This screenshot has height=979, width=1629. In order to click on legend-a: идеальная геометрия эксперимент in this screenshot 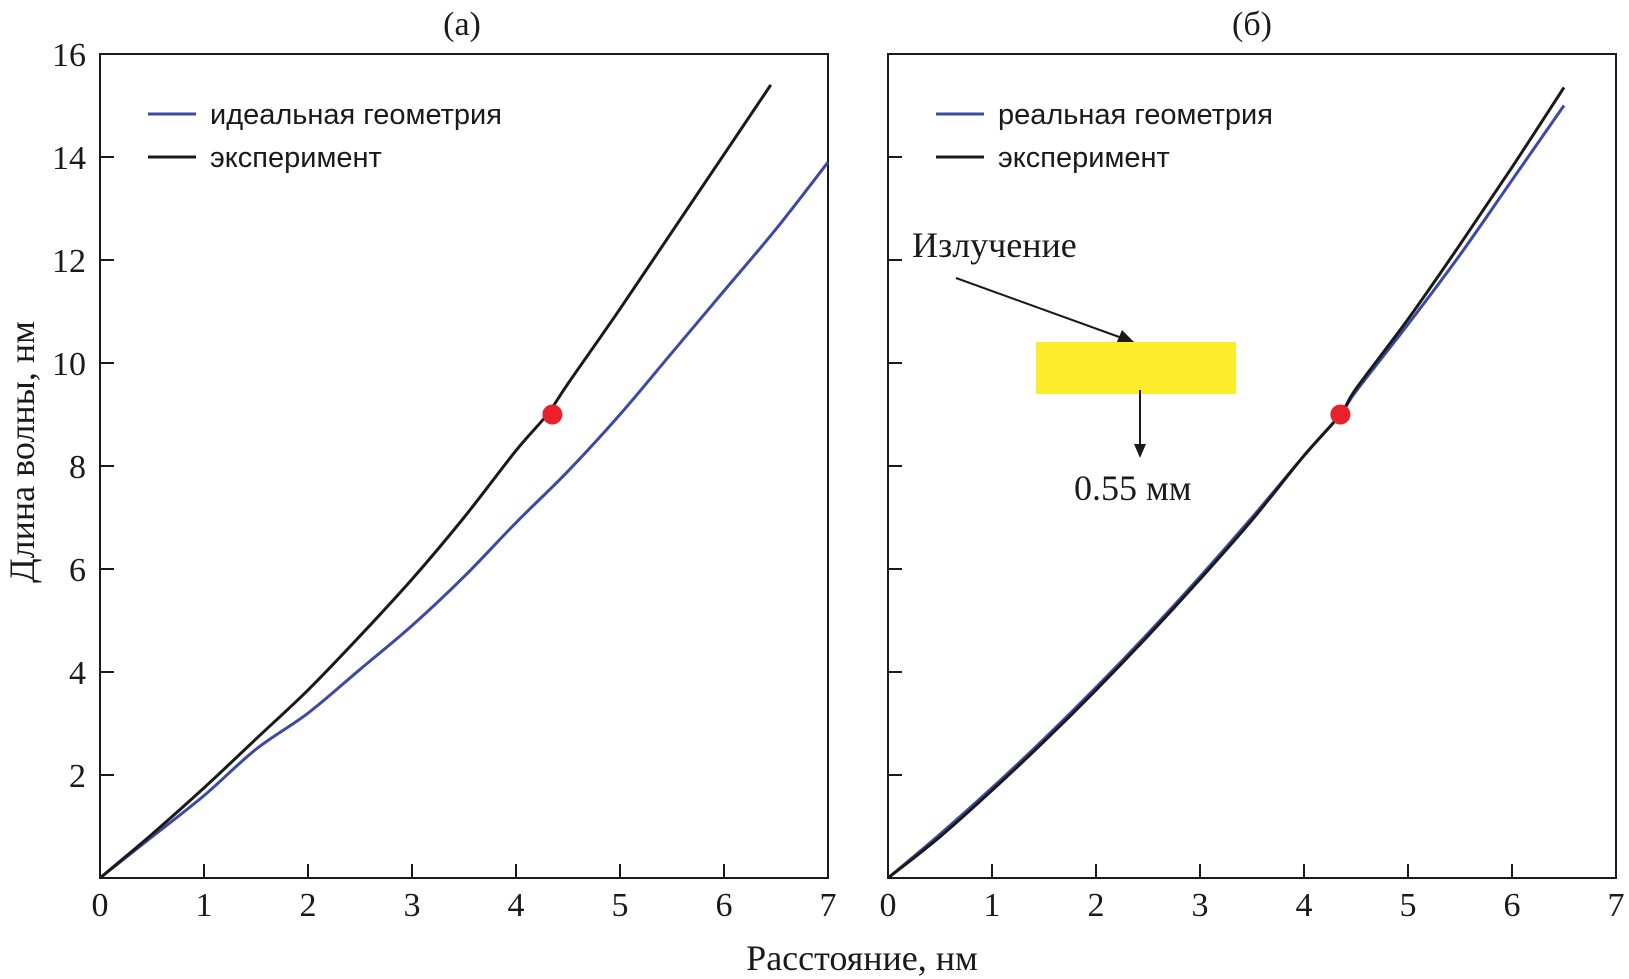, I will do `click(325, 136)`.